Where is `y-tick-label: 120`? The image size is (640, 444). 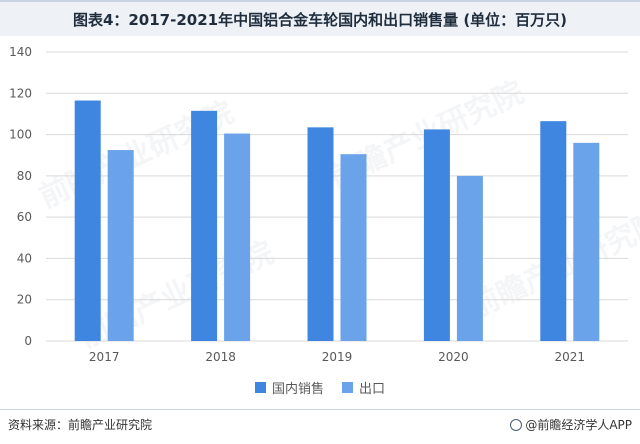 y-tick-label: 120 is located at coordinates (20, 93).